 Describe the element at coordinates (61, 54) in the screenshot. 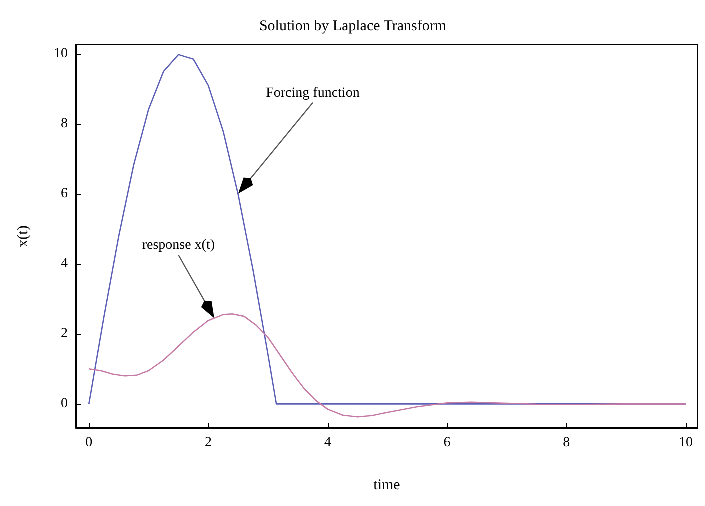

I see `y-tick-label: 10` at that location.